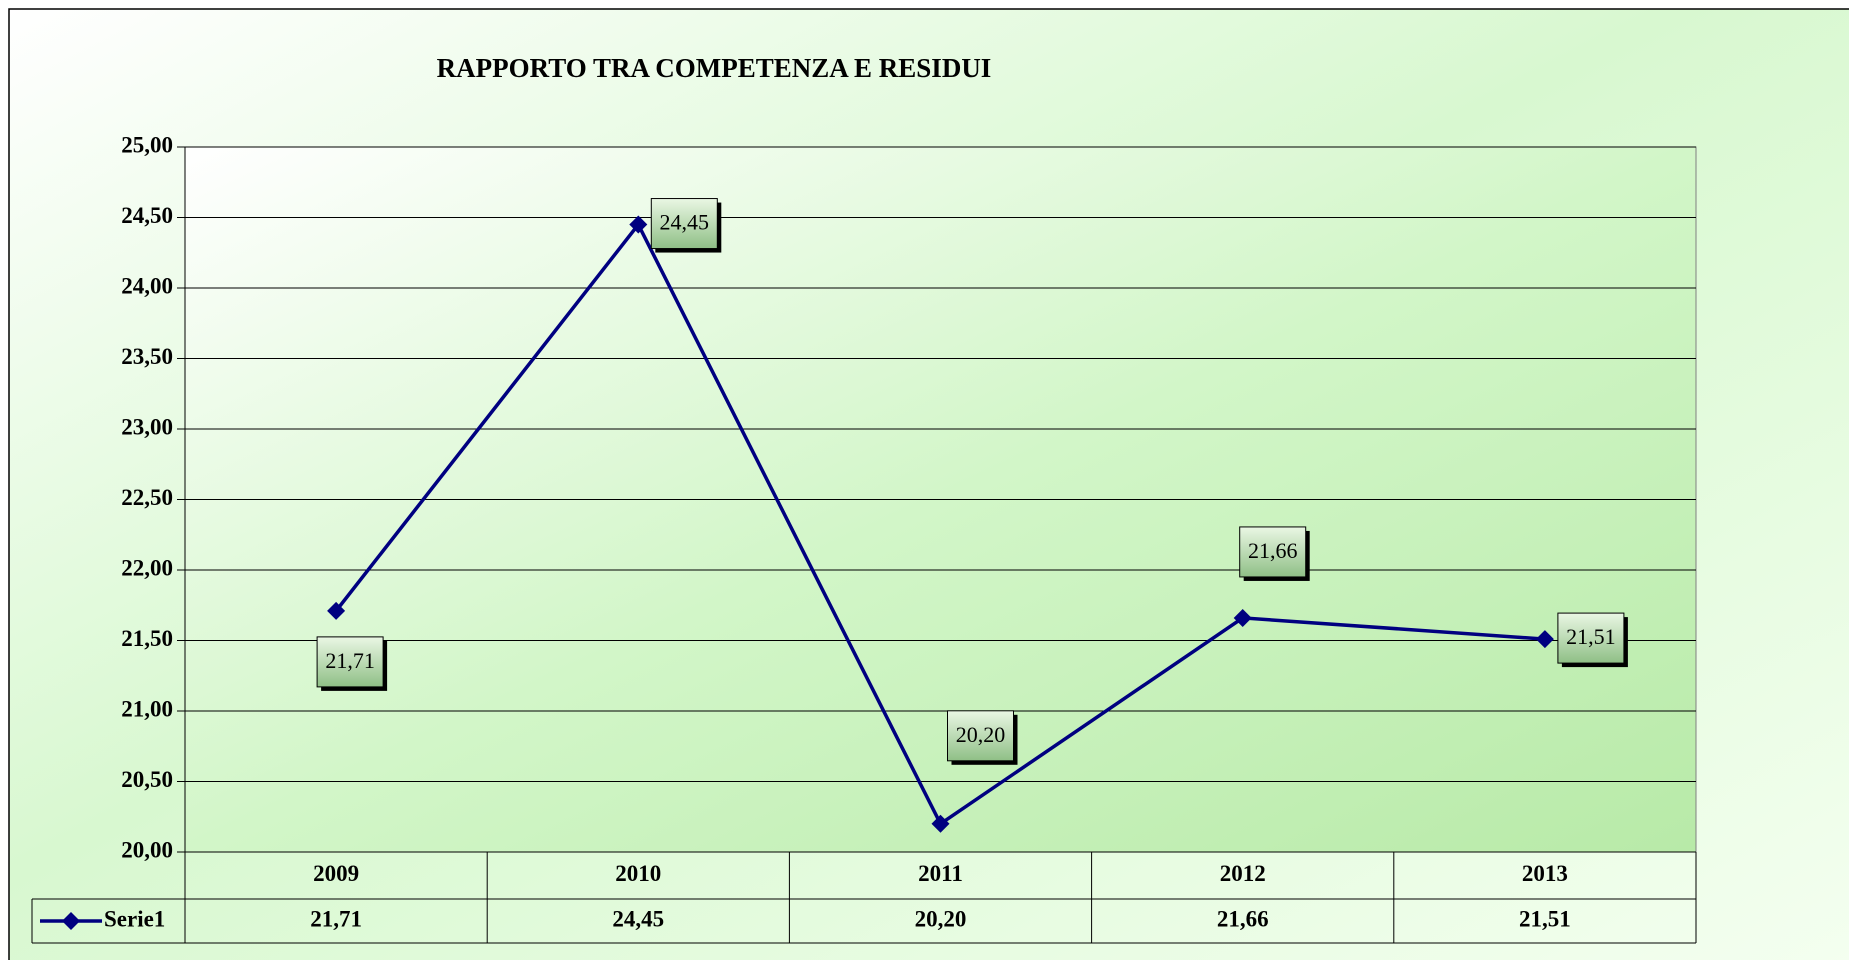 Image resolution: width=1849 pixels, height=960 pixels. What do you see at coordinates (134, 918) in the screenshot?
I see `legend-label: Serie1` at bounding box center [134, 918].